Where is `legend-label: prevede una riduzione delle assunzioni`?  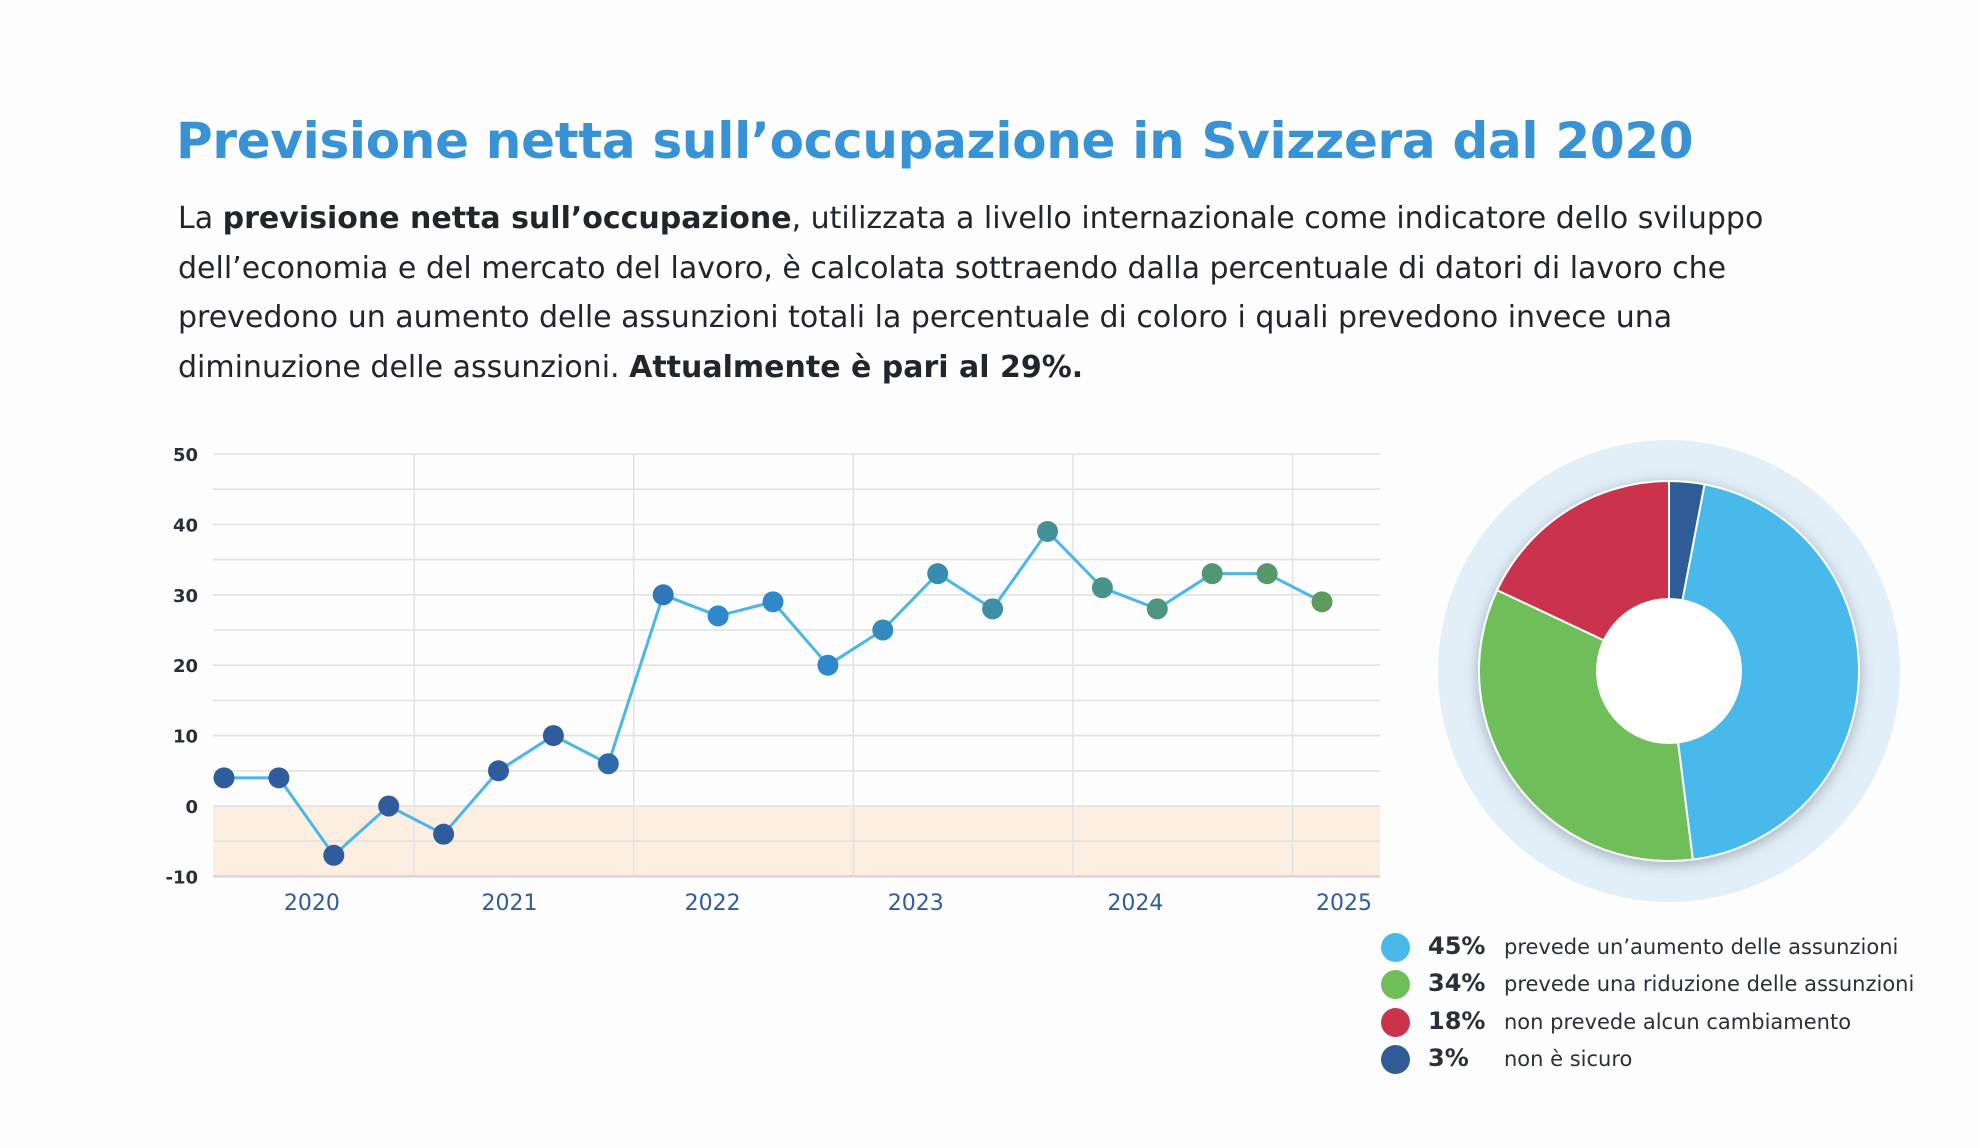 legend-label: prevede una riduzione delle assunzioni is located at coordinates (1709, 984).